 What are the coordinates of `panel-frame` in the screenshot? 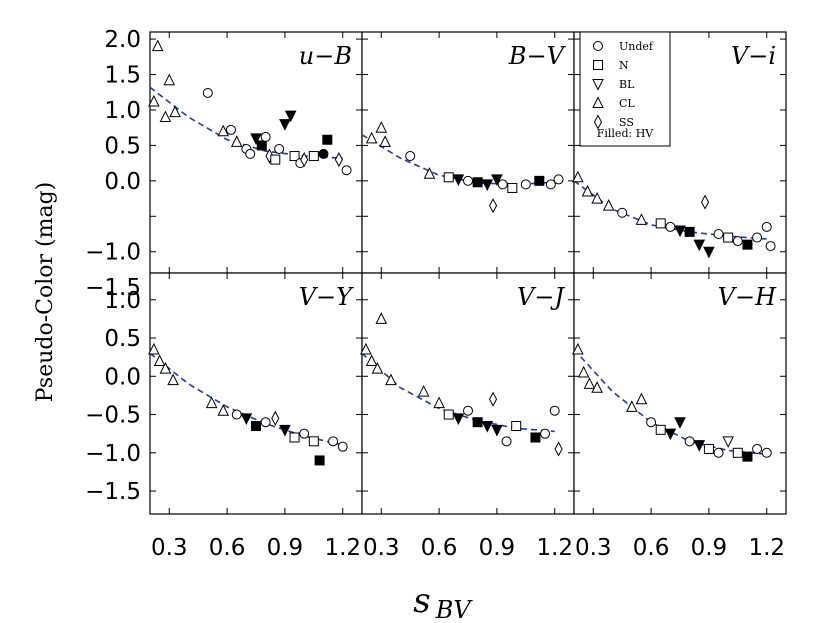 It's located at (468, 152).